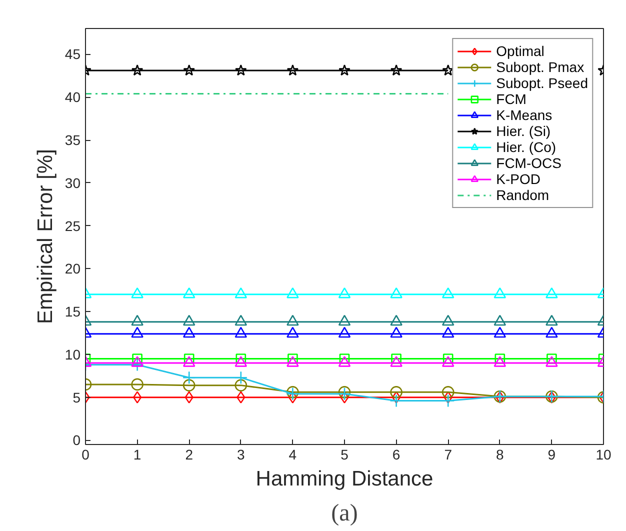 The height and width of the screenshot is (531, 626). Describe the element at coordinates (137, 454) in the screenshot. I see `x-tick-label: 1` at that location.